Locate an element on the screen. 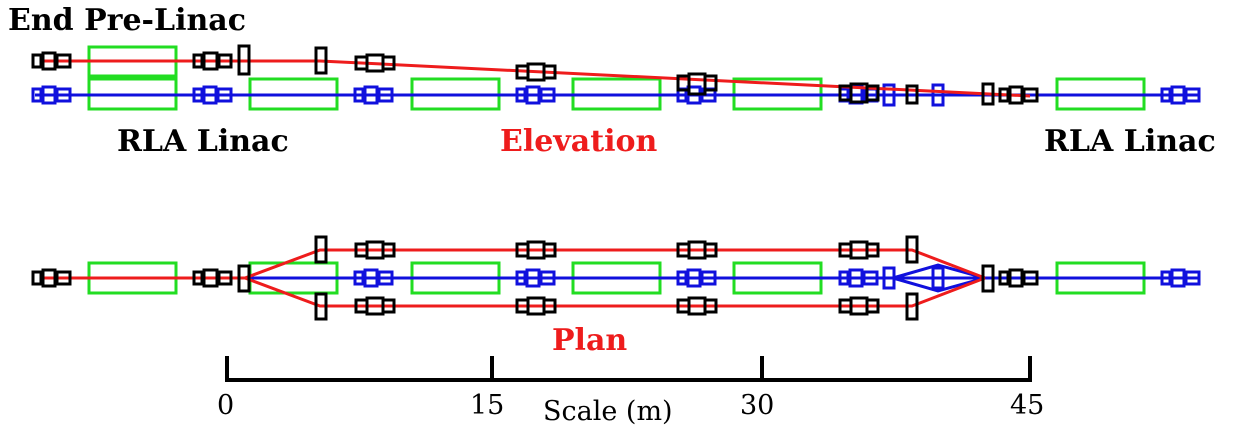  label-plan: Plan is located at coordinates (589, 340).